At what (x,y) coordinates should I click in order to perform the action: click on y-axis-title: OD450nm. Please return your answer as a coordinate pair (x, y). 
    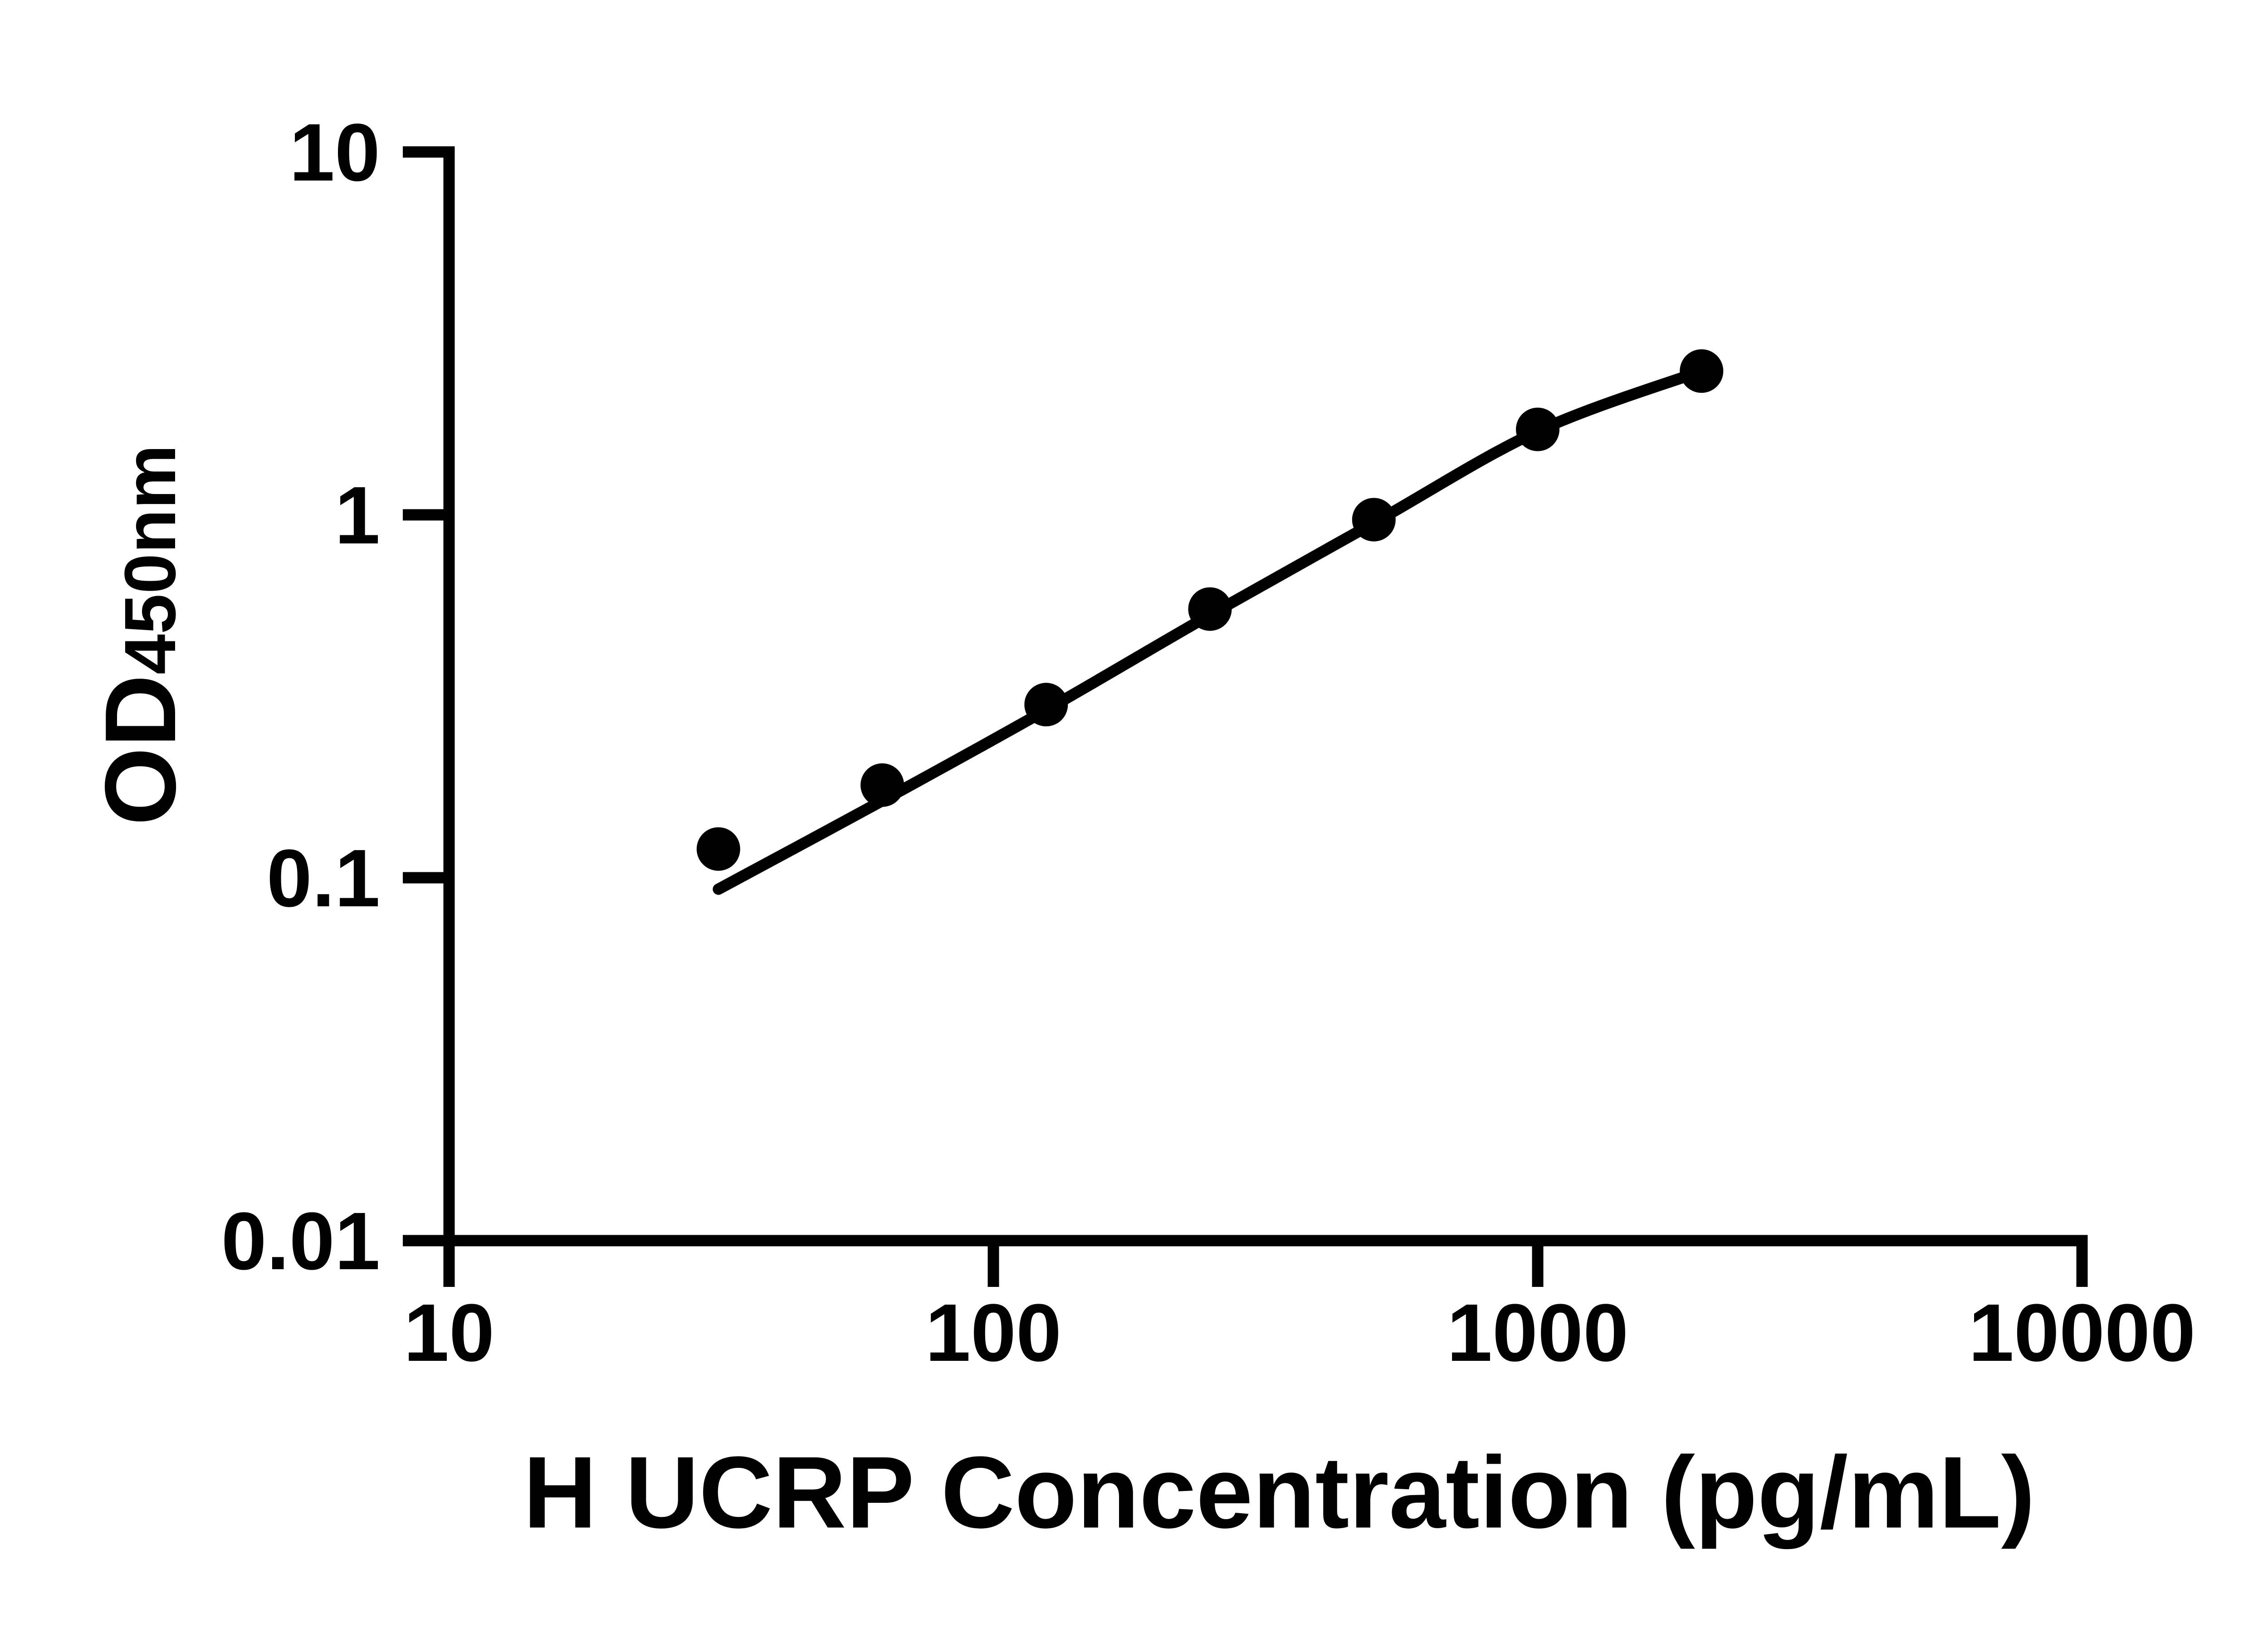
    Looking at the image, I should click on (140, 635).